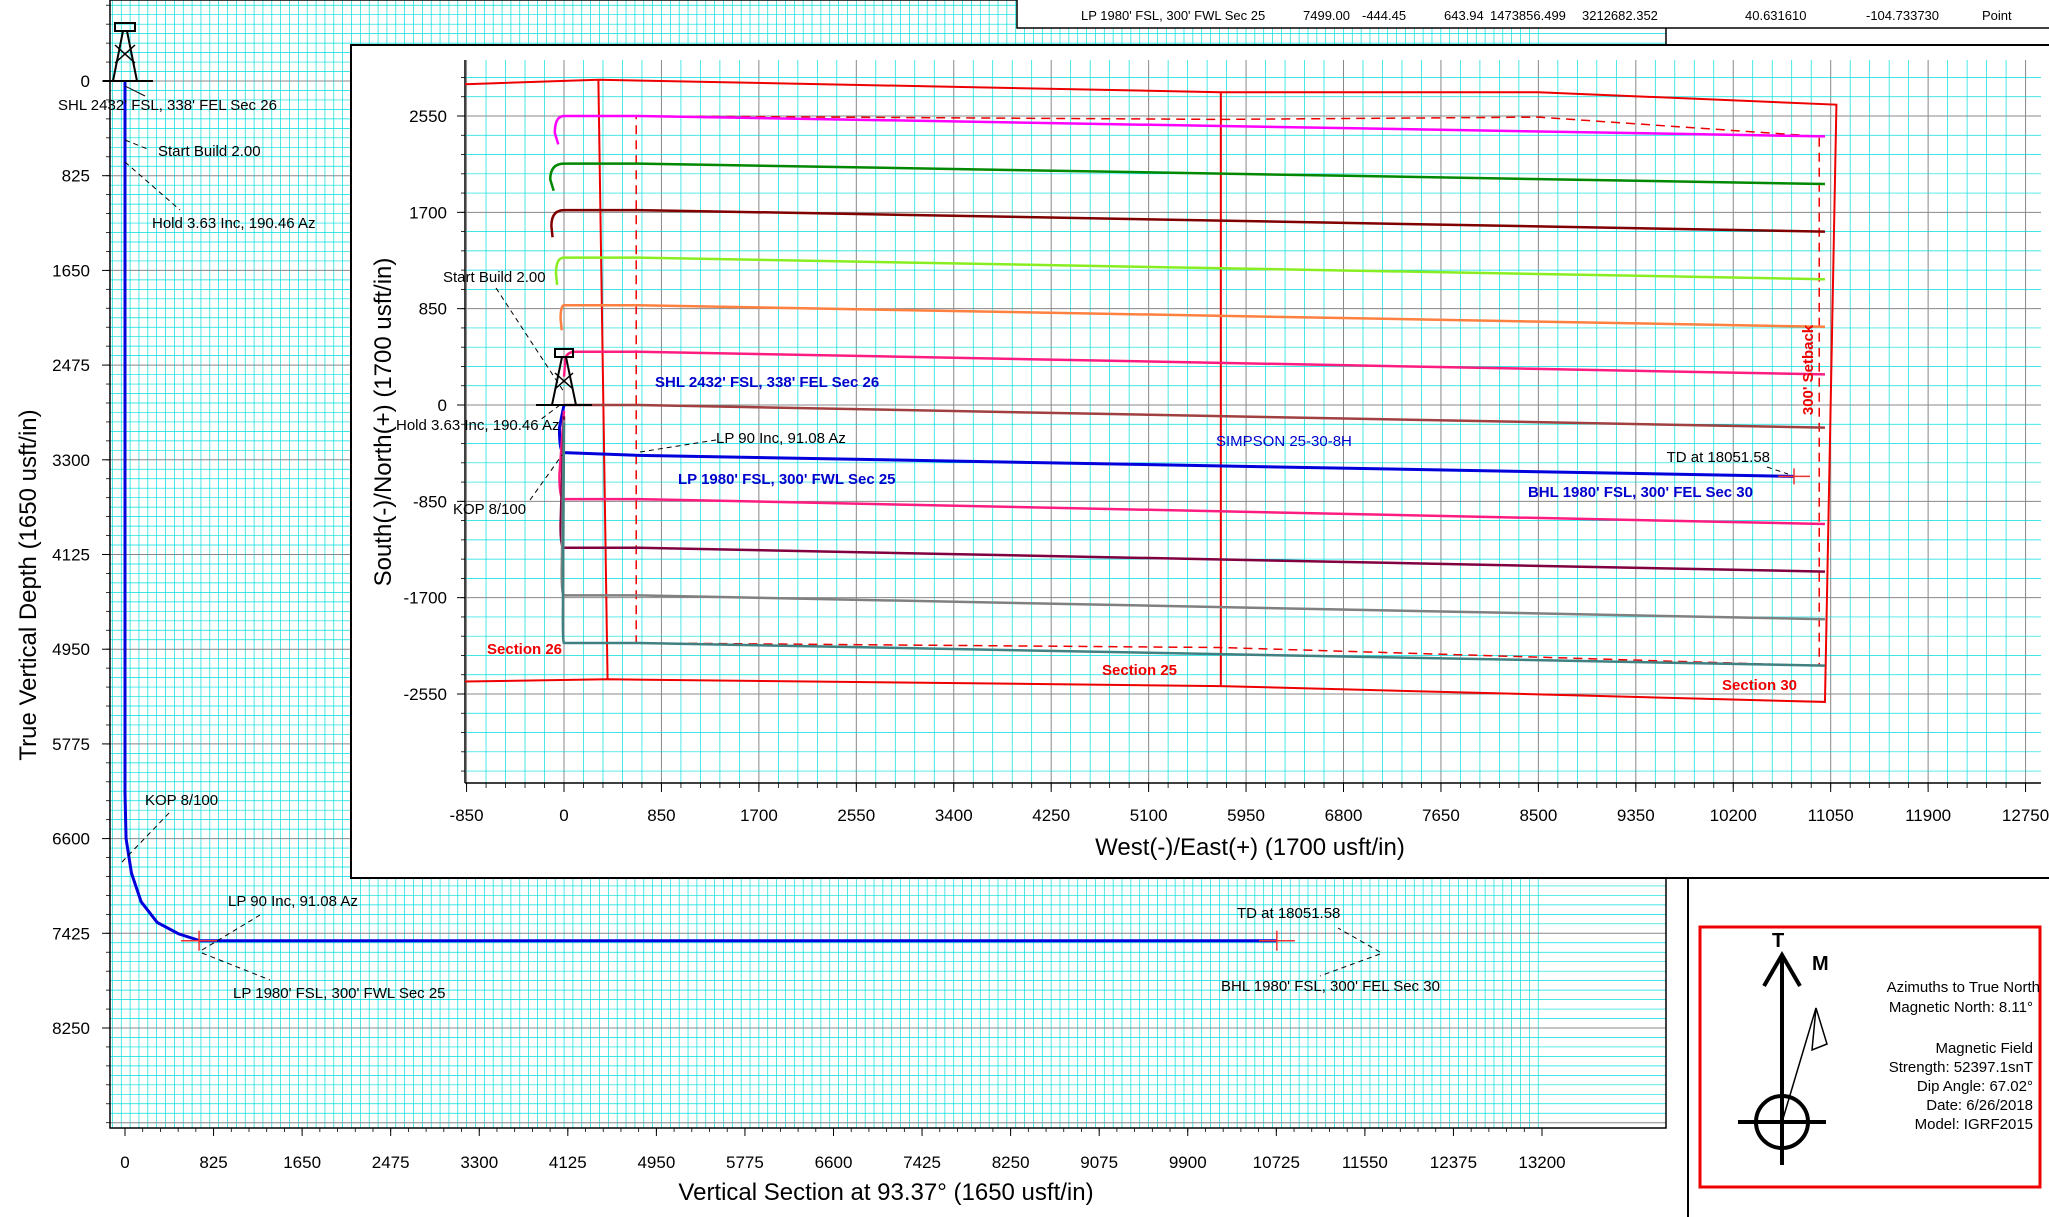 This screenshot has height=1217, width=2049. What do you see at coordinates (167, 105) in the screenshot?
I see `annotation-label: SHL 2432' FSL, 338' FEL Sec 26` at bounding box center [167, 105].